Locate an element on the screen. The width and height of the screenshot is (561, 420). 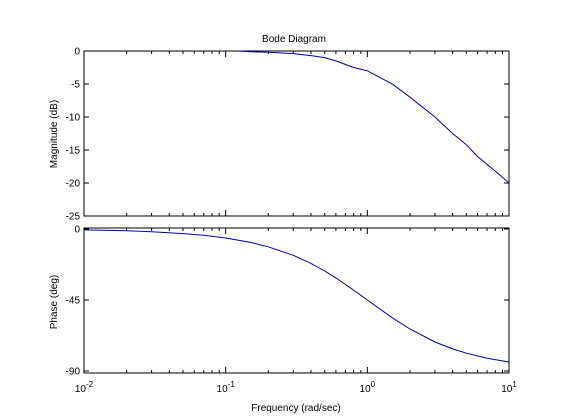
magnitude-y-tick-label: -10 is located at coordinates (73, 118).